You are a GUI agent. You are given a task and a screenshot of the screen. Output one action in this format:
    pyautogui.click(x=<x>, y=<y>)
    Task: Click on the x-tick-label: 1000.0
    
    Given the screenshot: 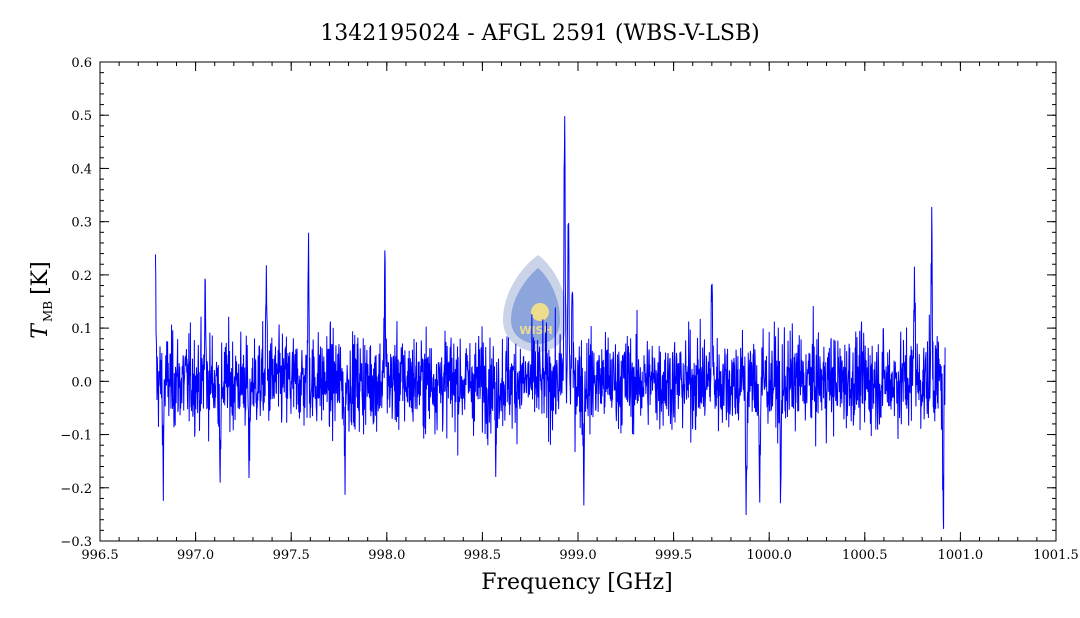 What is the action you would take?
    pyautogui.click(x=769, y=555)
    